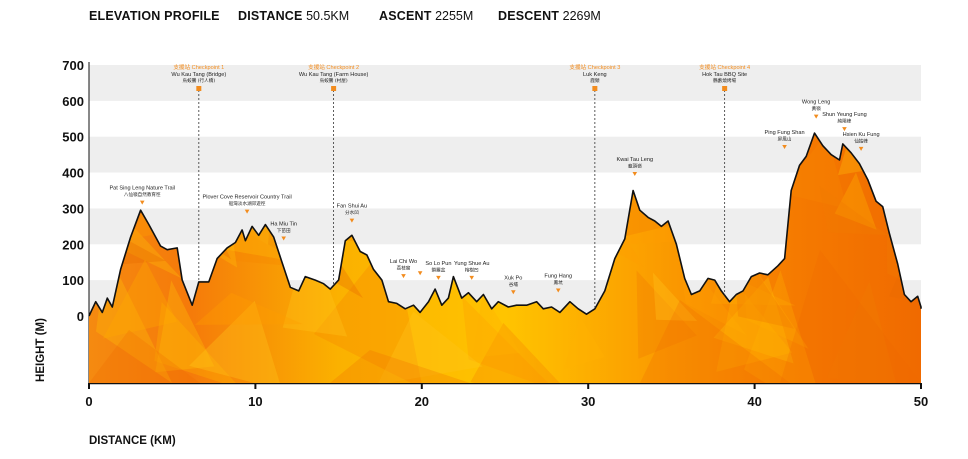 This screenshot has height=459, width=968. I want to click on landmark-name: Ping Fung Shan, so click(784, 133).